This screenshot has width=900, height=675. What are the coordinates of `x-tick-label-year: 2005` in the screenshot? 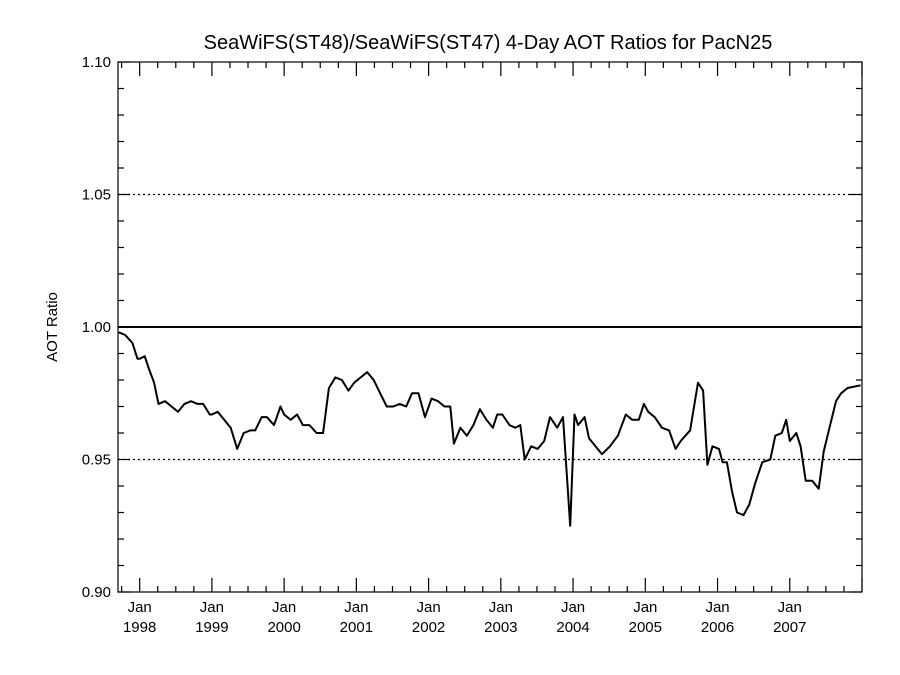 It's located at (645, 627).